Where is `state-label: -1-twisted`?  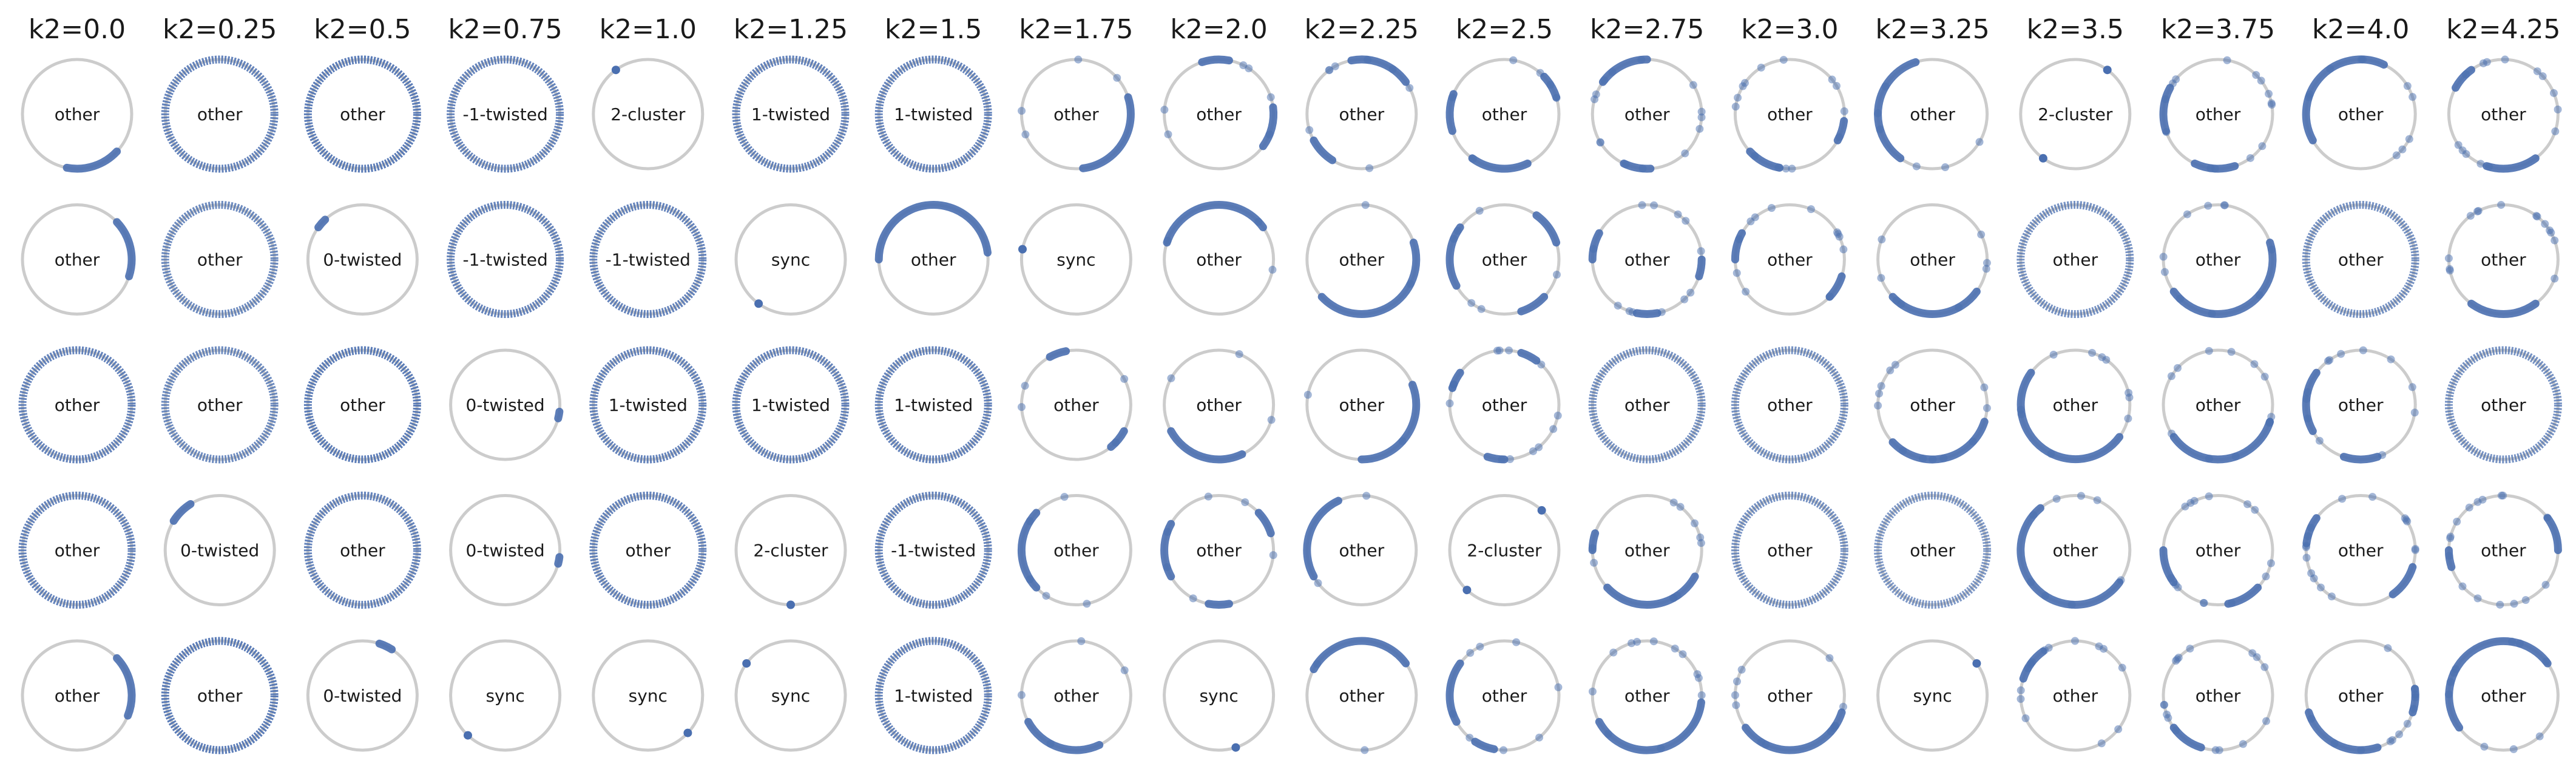 state-label: -1-twisted is located at coordinates (933, 551).